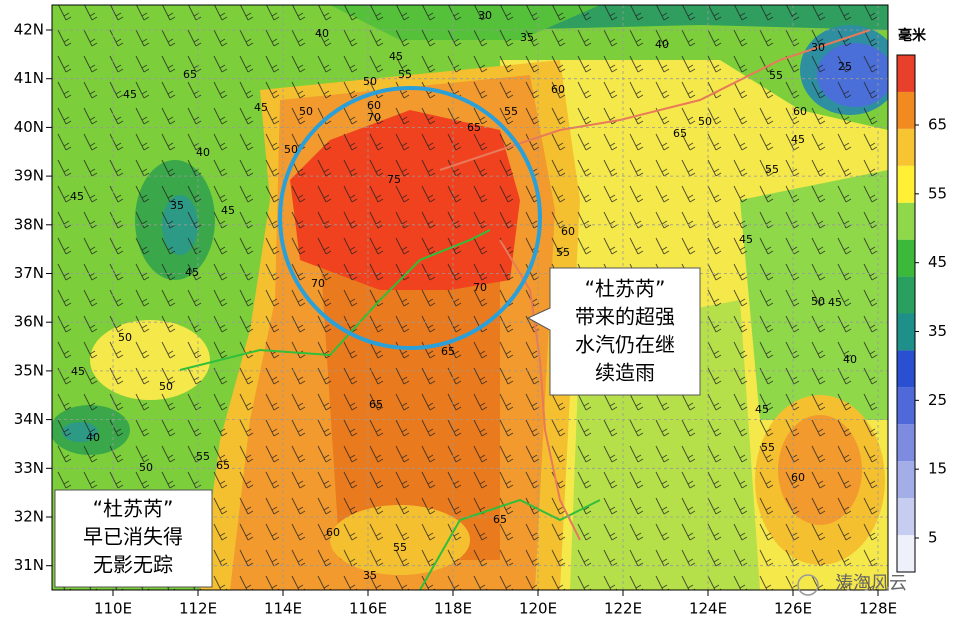 This screenshot has width=960, height=632. I want to click on contour-label: 75, so click(394, 179).